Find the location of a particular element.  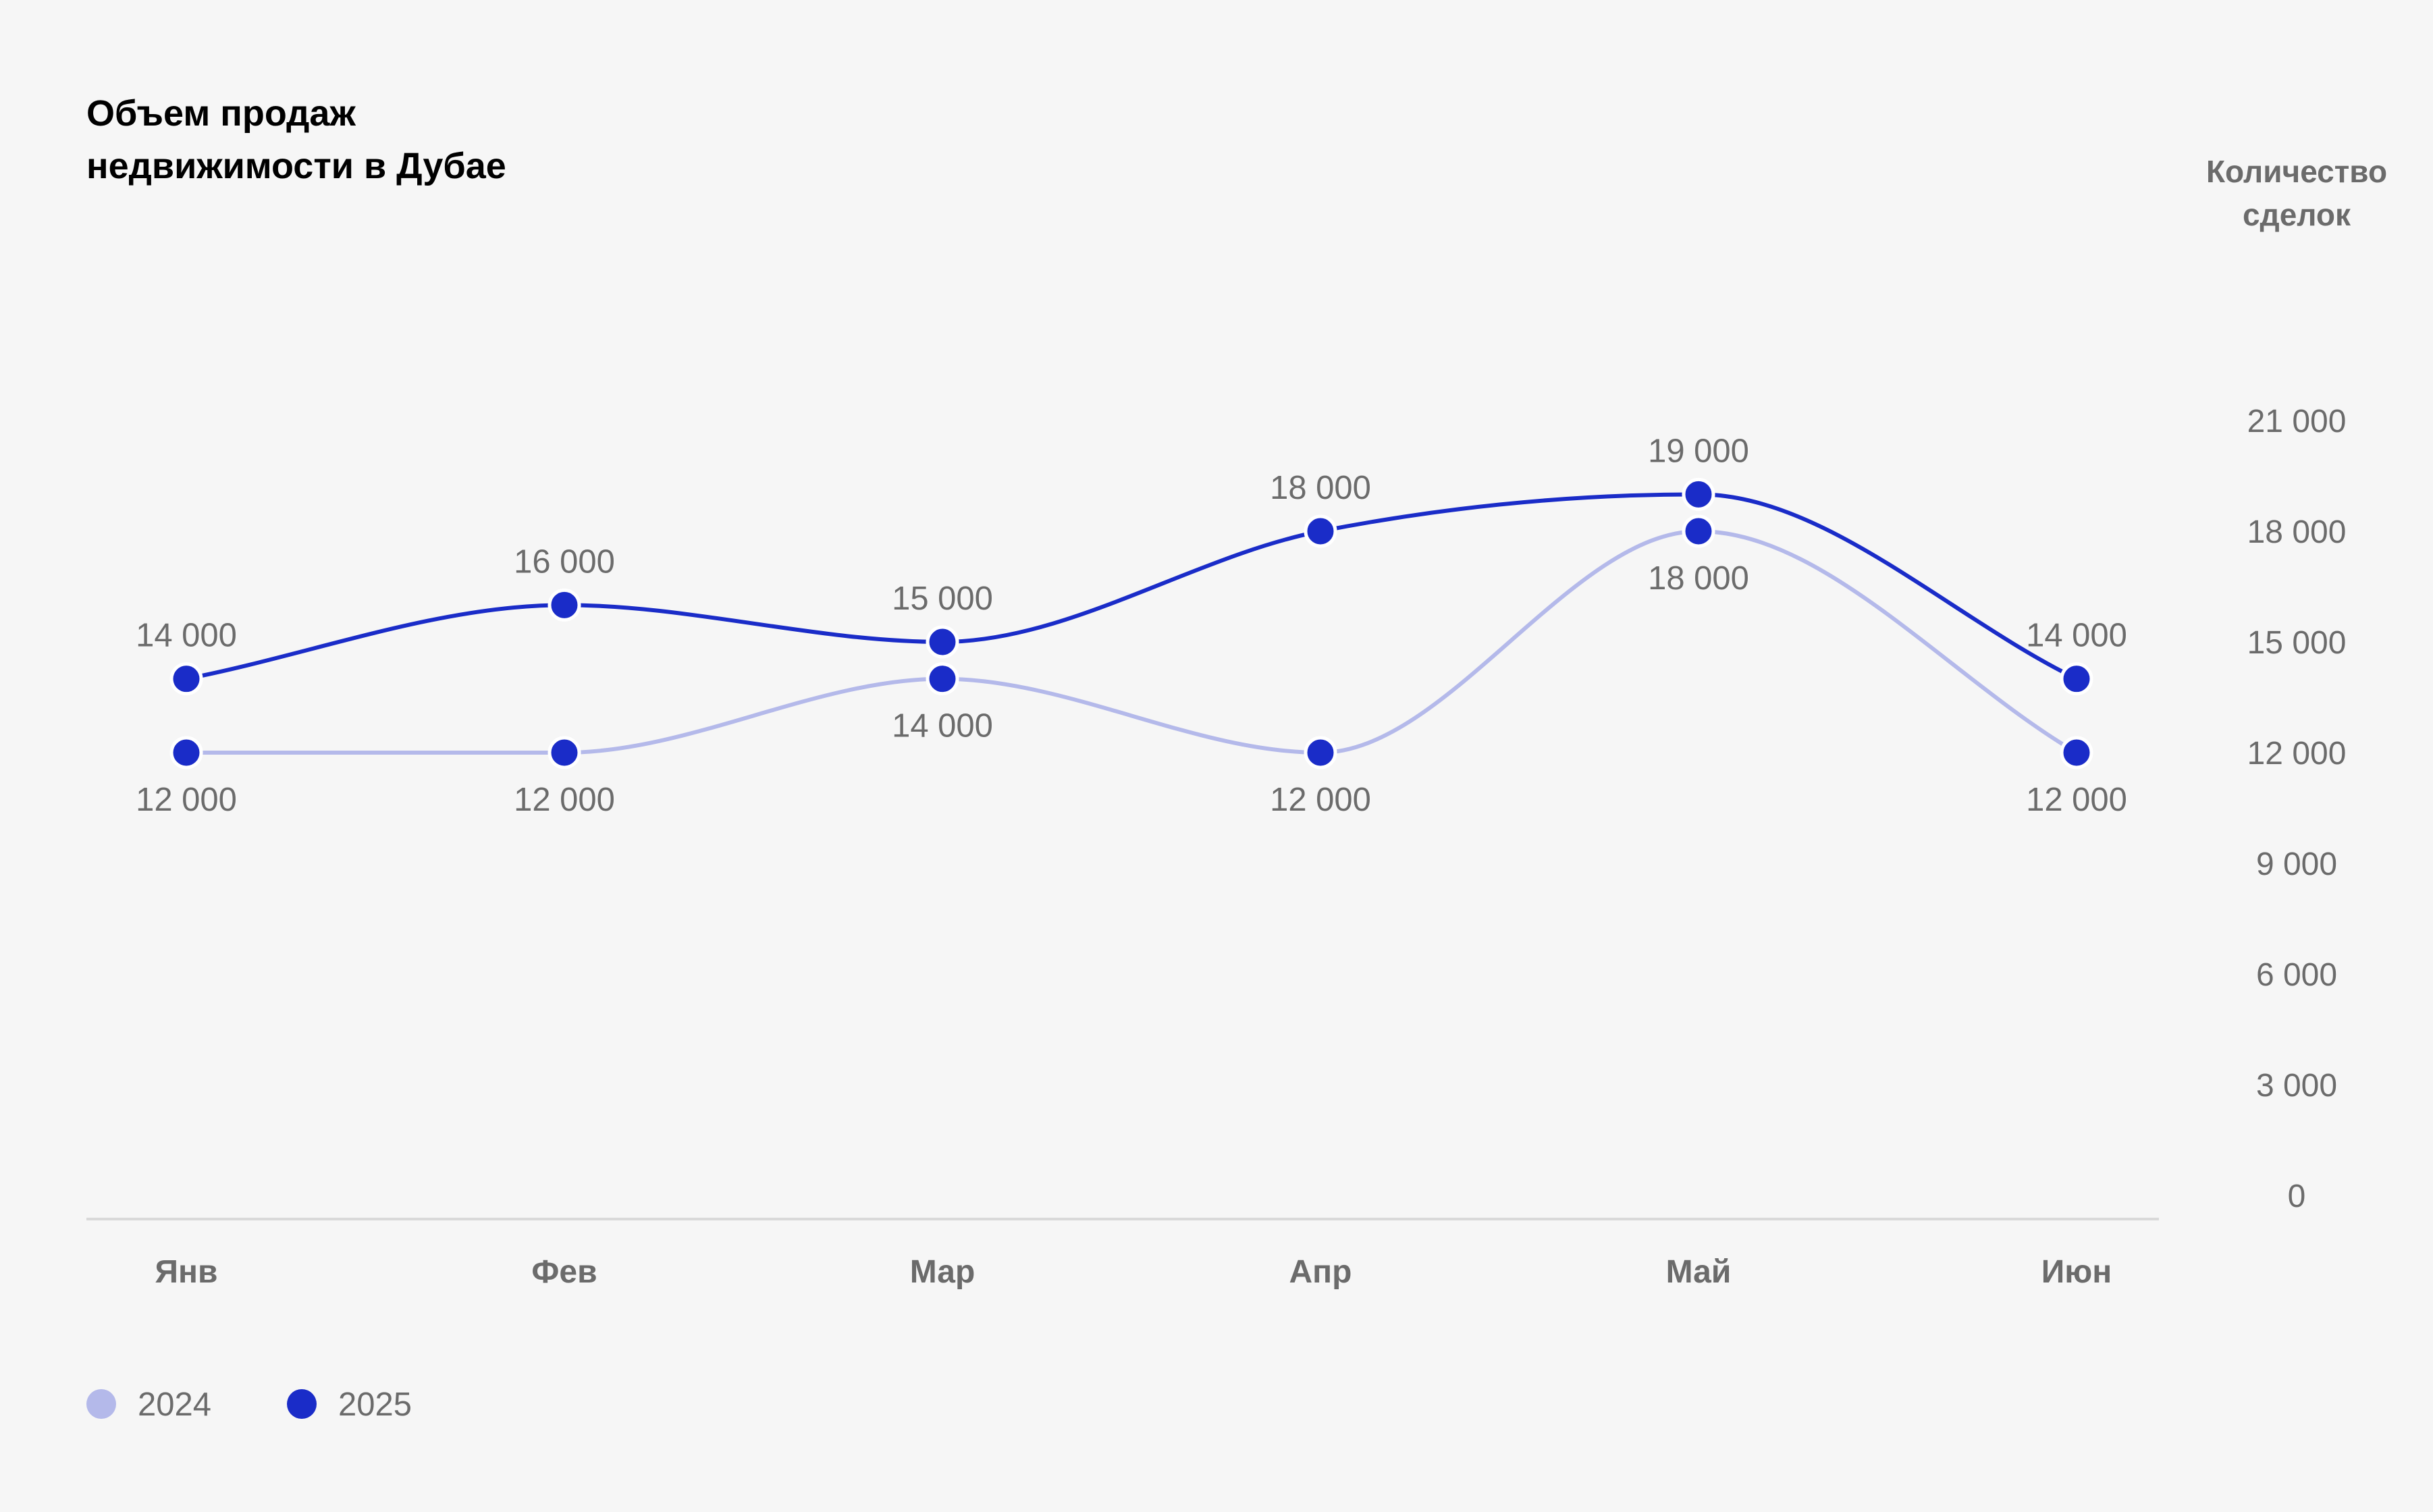

y-tick-label: 6 000 is located at coordinates (2296, 975).